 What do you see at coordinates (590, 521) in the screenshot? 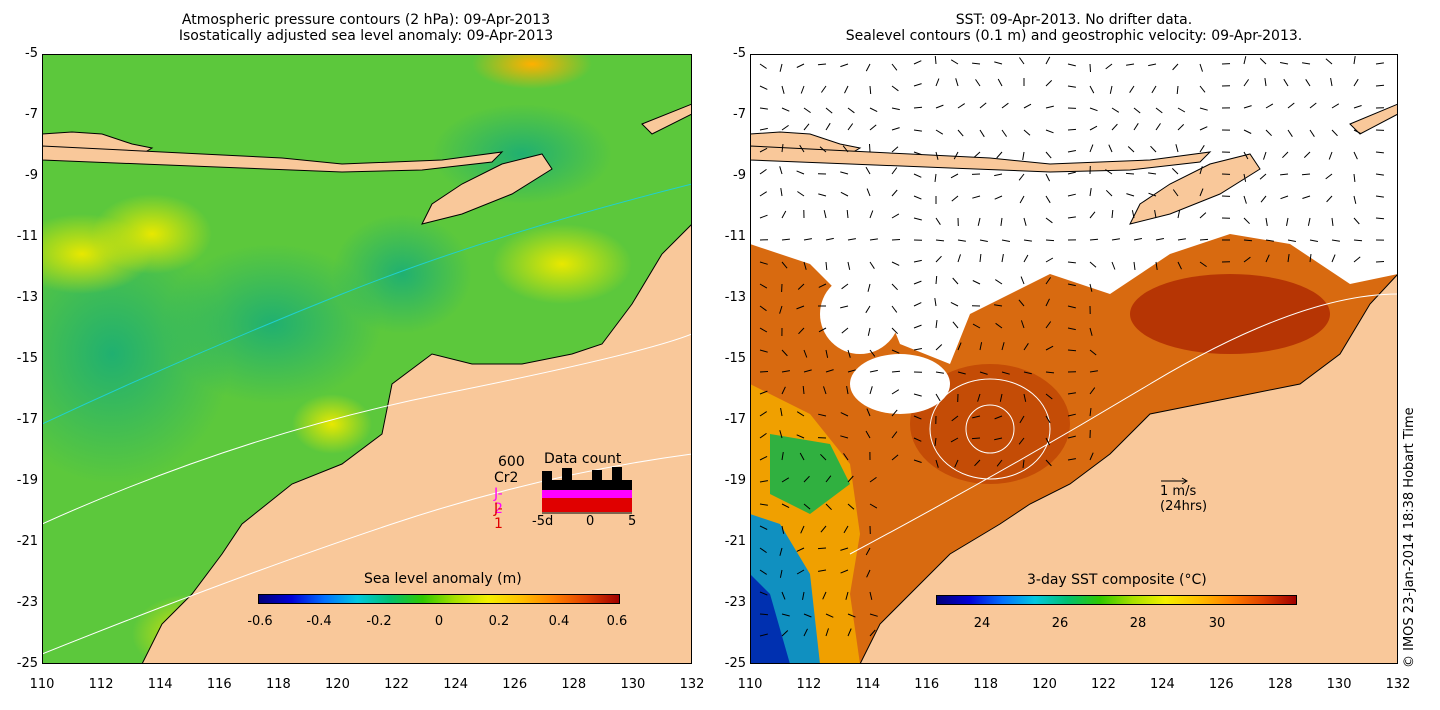
I see `data-count-tick: 0` at bounding box center [590, 521].